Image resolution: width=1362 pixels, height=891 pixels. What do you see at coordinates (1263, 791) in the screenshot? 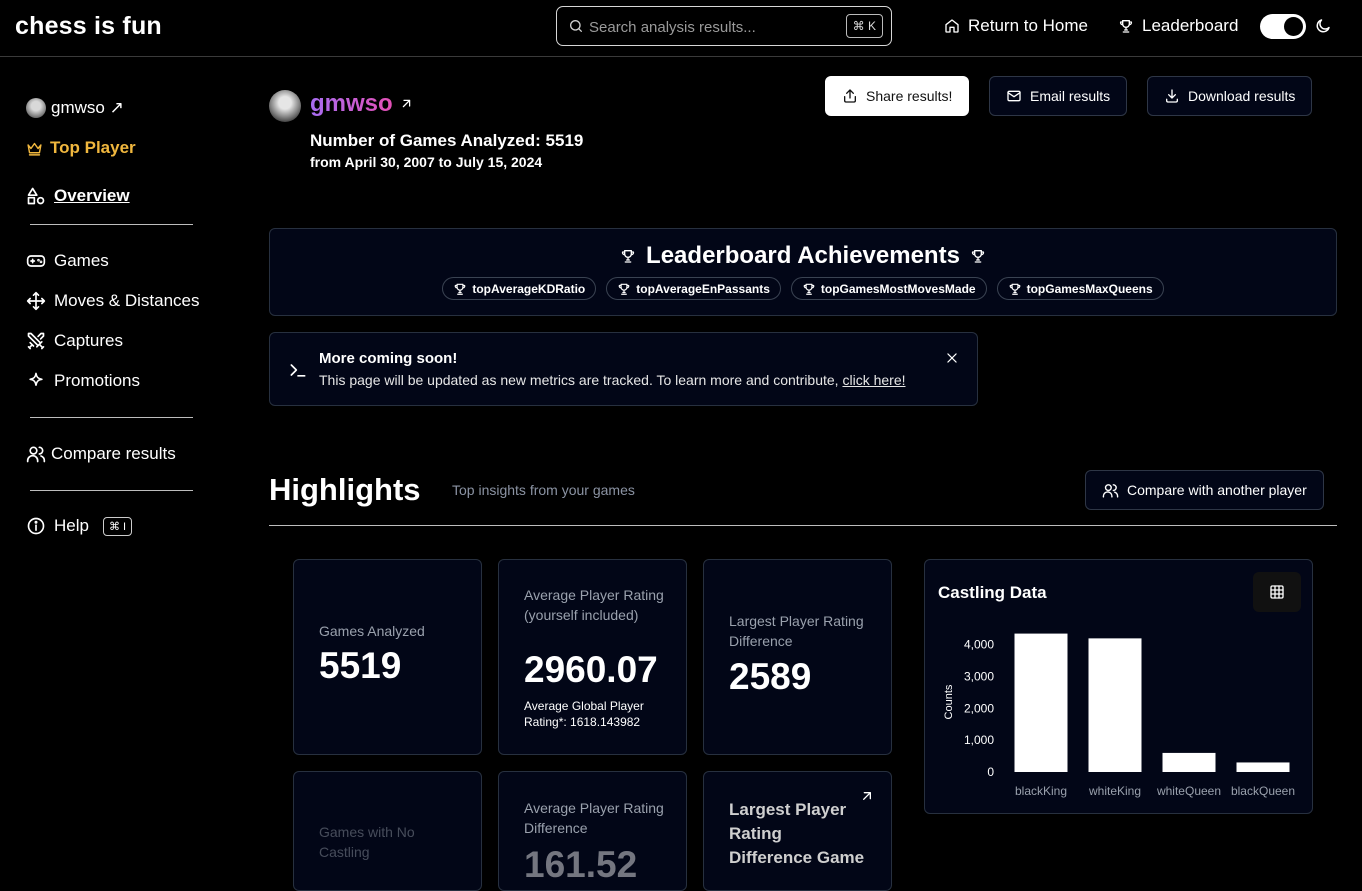
I see `x-tick-label: blackQueen` at bounding box center [1263, 791].